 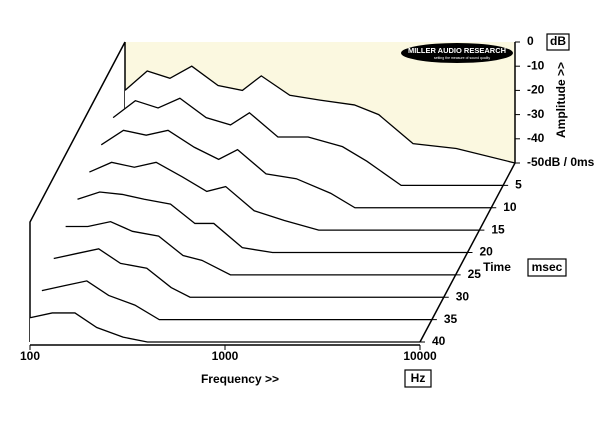 What do you see at coordinates (510, 207) in the screenshot?
I see `t-tick-label: 10` at bounding box center [510, 207].